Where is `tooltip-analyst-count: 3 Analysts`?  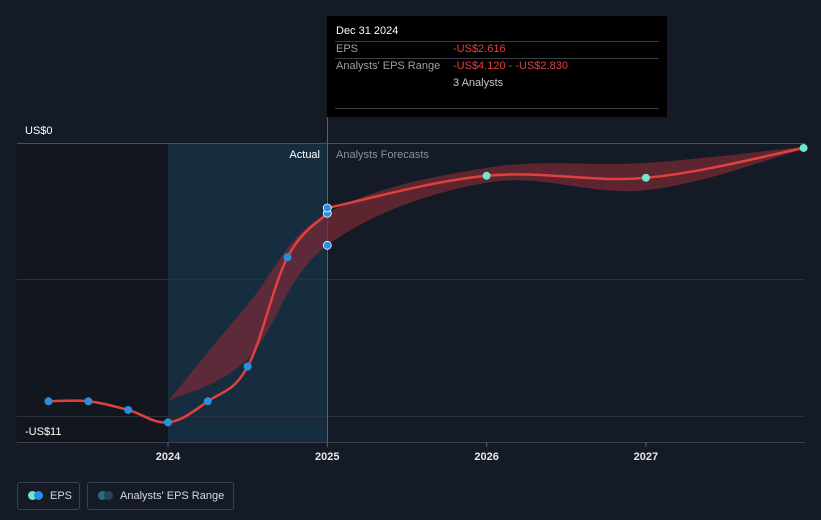 tooltip-analyst-count: 3 Analysts is located at coordinates (478, 83).